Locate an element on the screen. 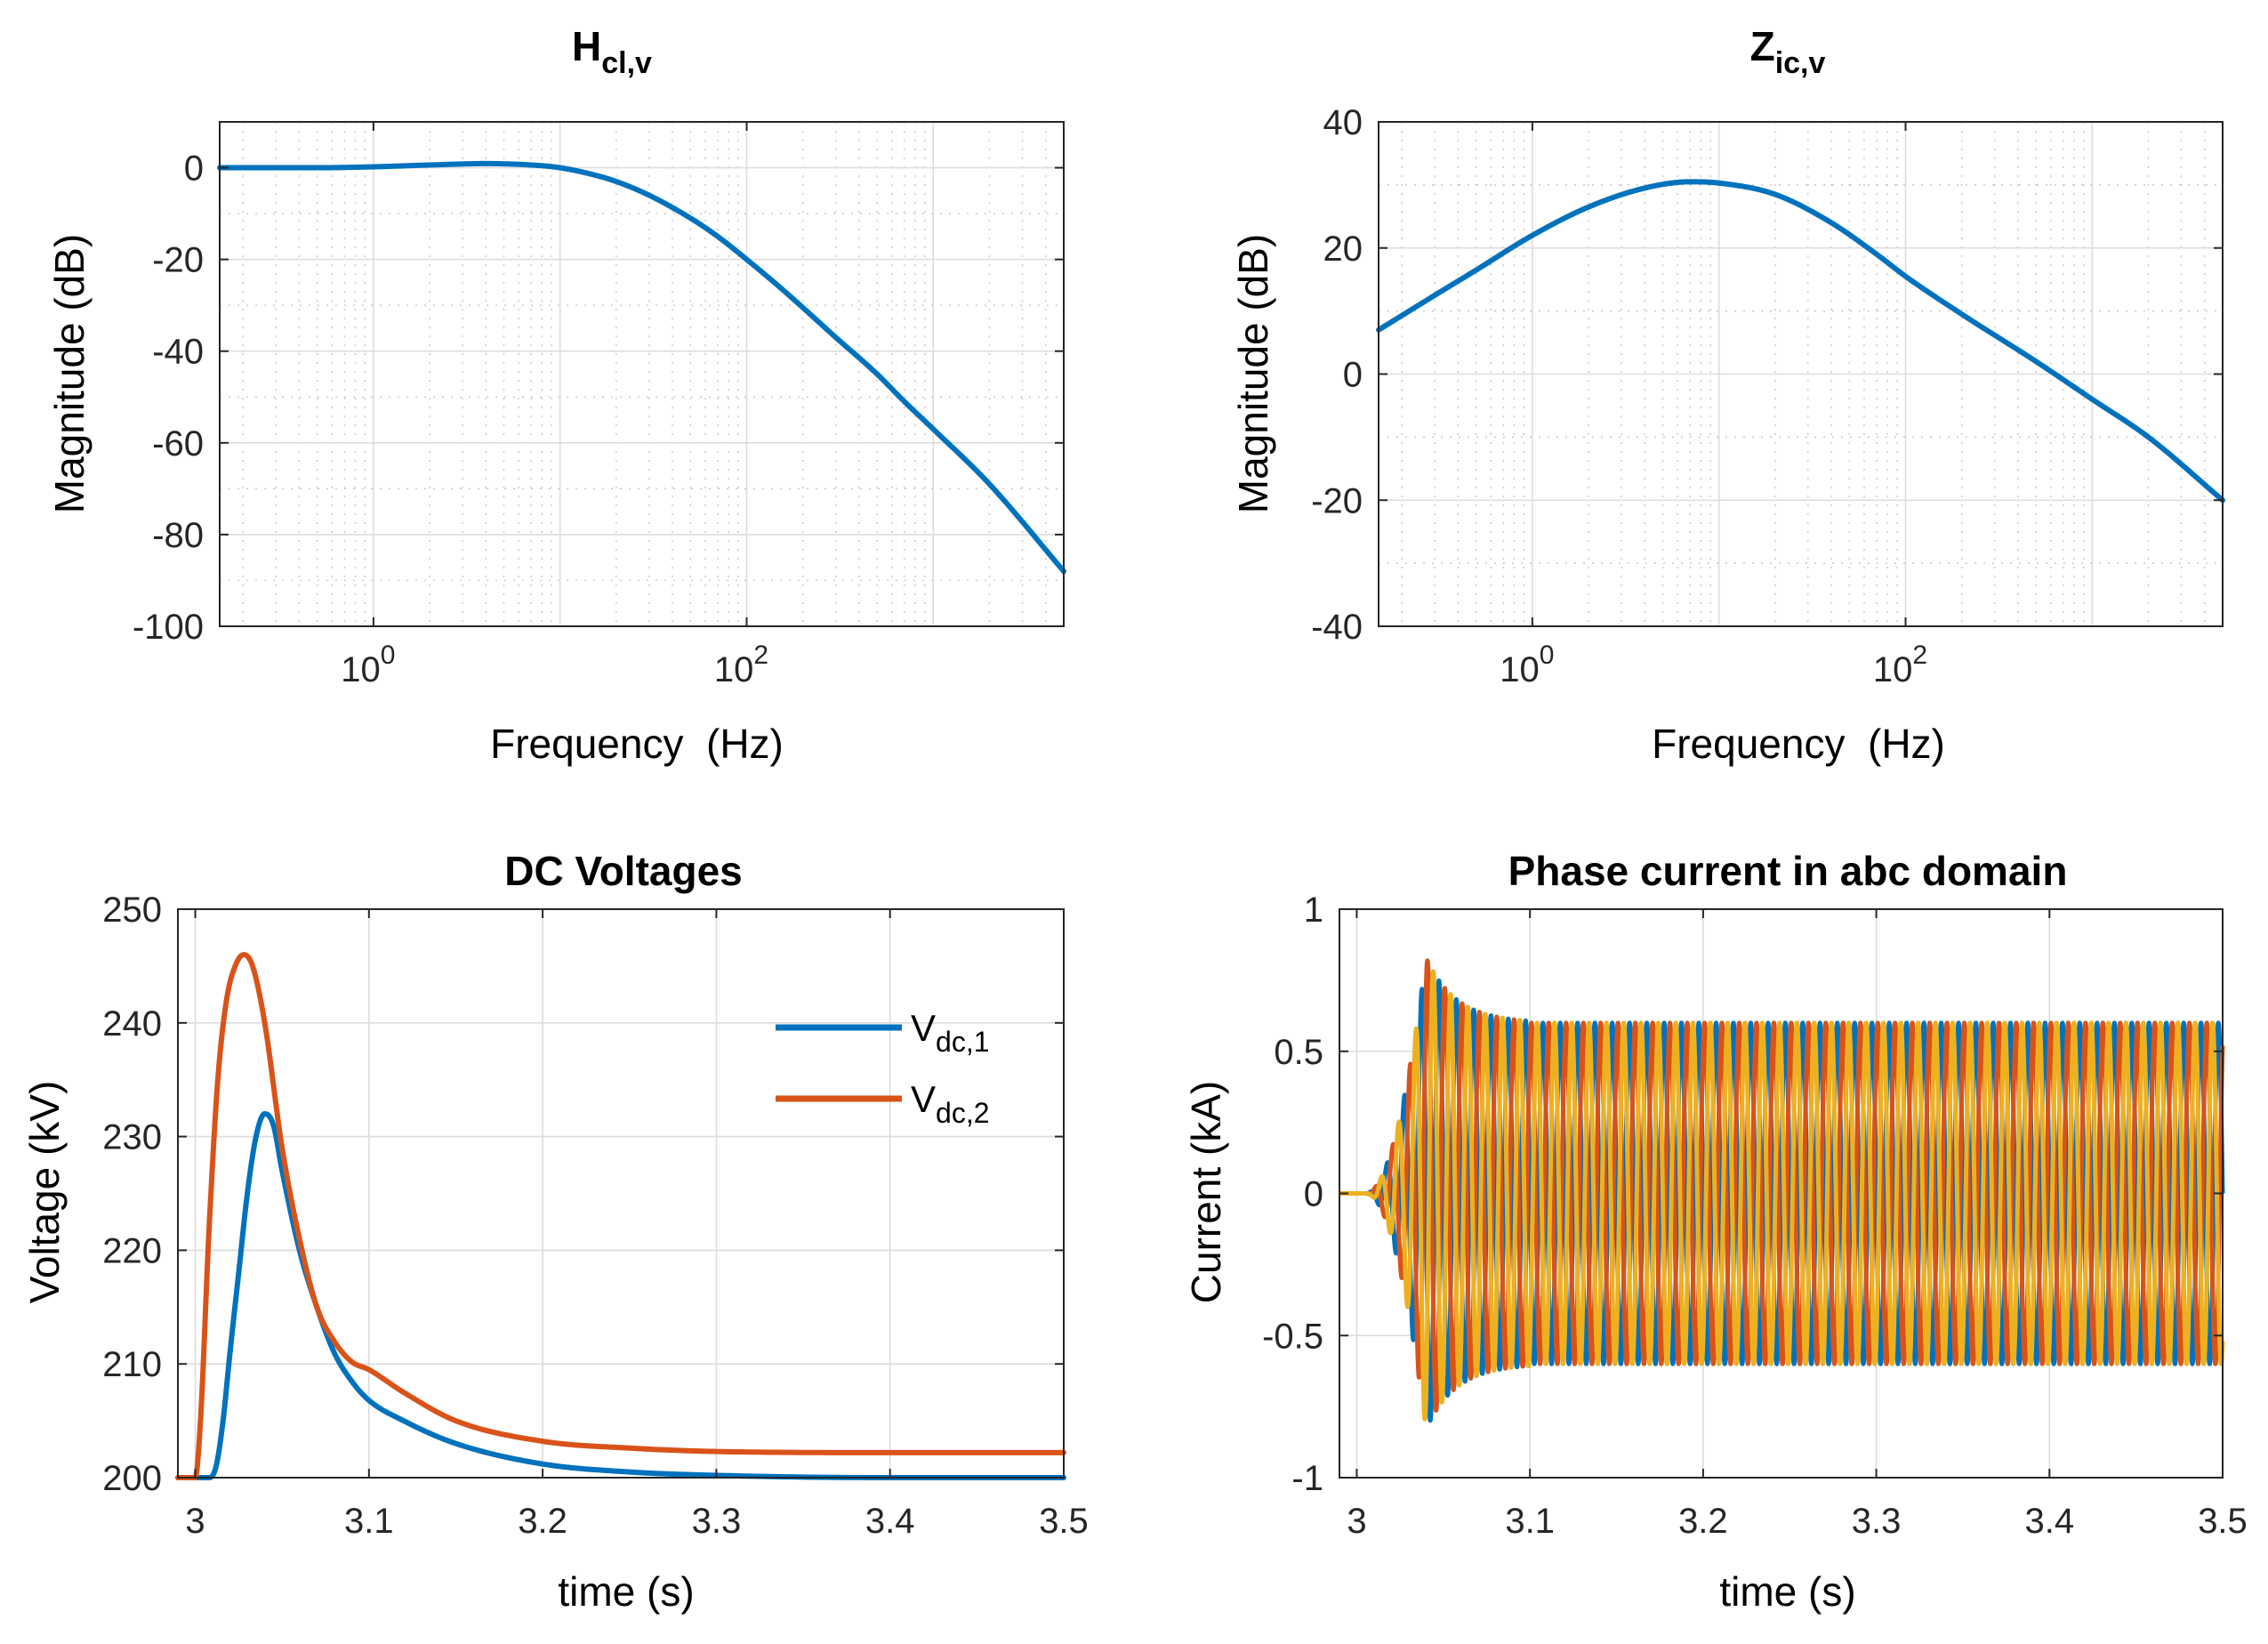 This screenshot has height=1644, width=2268. panel-phase-xlabel: time (s) is located at coordinates (1787, 1591).